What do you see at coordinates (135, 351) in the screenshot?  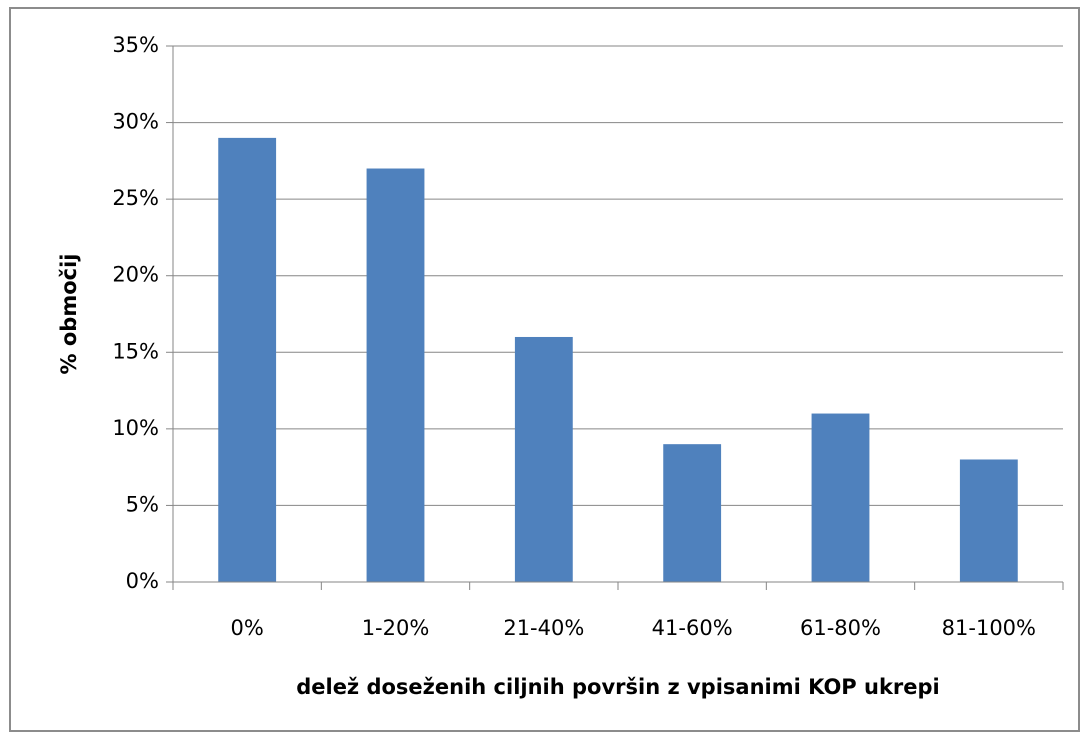 I see `y-tick-label: 15%` at bounding box center [135, 351].